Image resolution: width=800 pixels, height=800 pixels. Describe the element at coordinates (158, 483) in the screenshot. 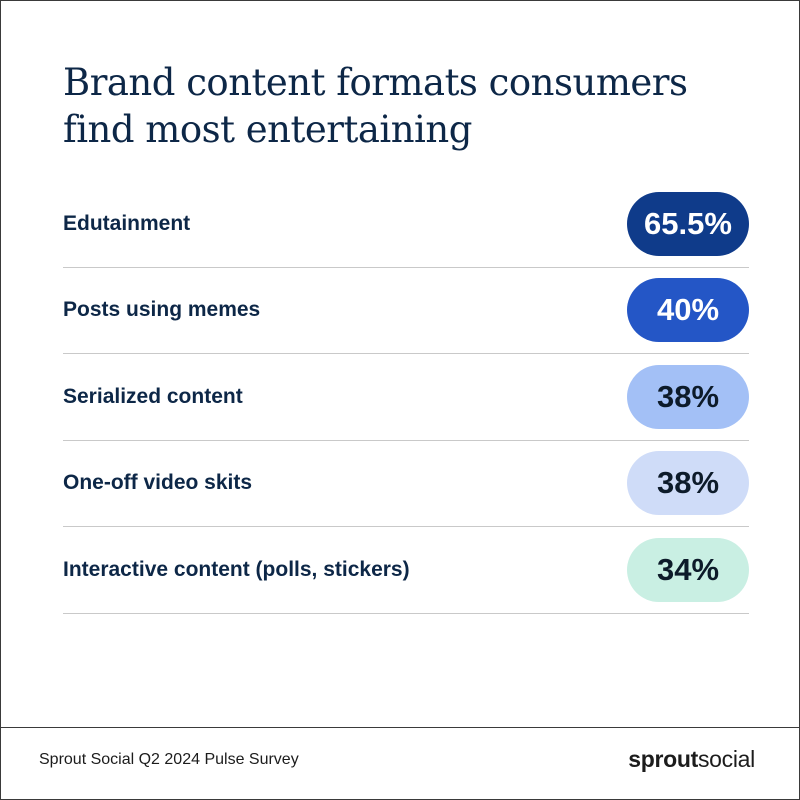

I see `category-label: One-off video skits` at that location.